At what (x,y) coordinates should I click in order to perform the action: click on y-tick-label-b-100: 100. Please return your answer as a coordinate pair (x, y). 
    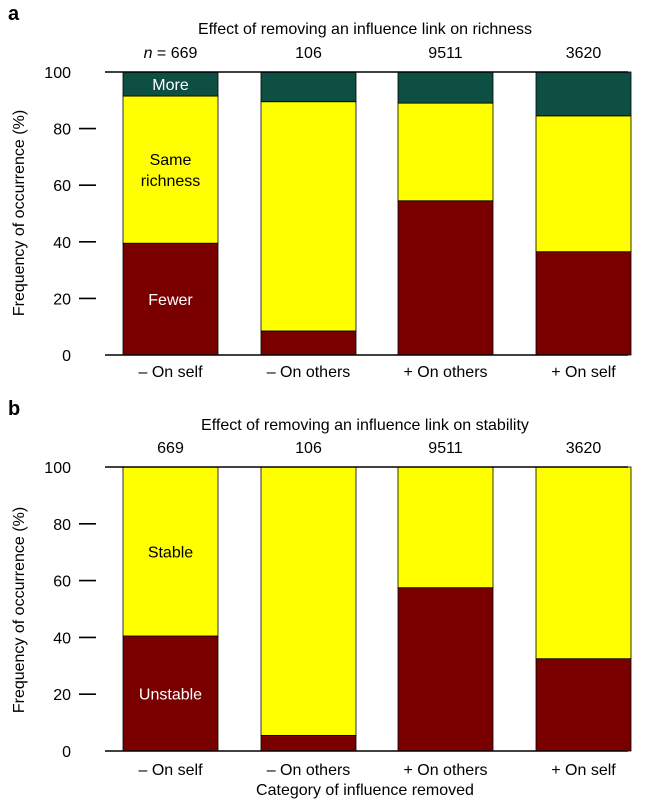
    Looking at the image, I should click on (57, 468).